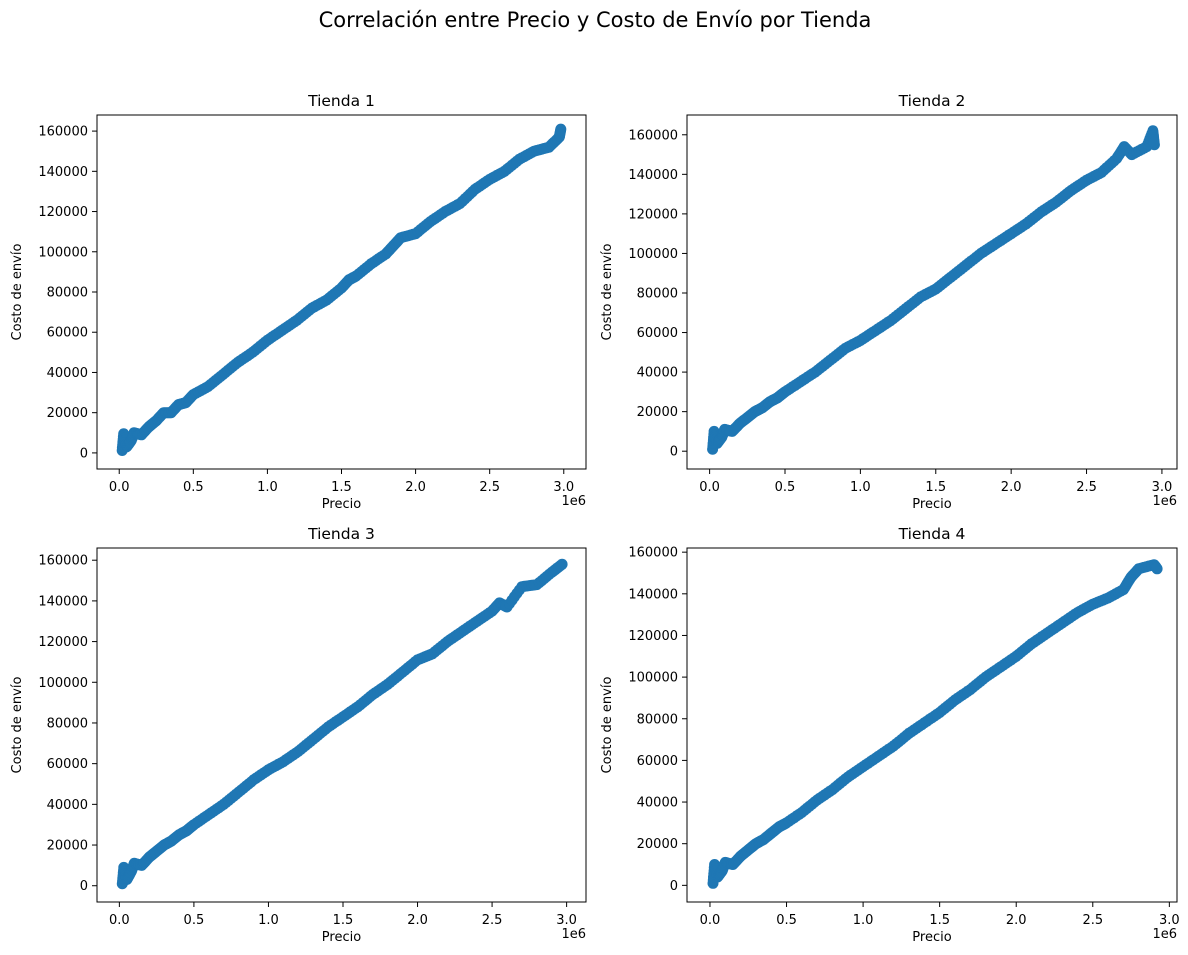 Image resolution: width=1188 pixels, height=955 pixels. I want to click on subplot-title: Tienda 2, so click(932, 101).